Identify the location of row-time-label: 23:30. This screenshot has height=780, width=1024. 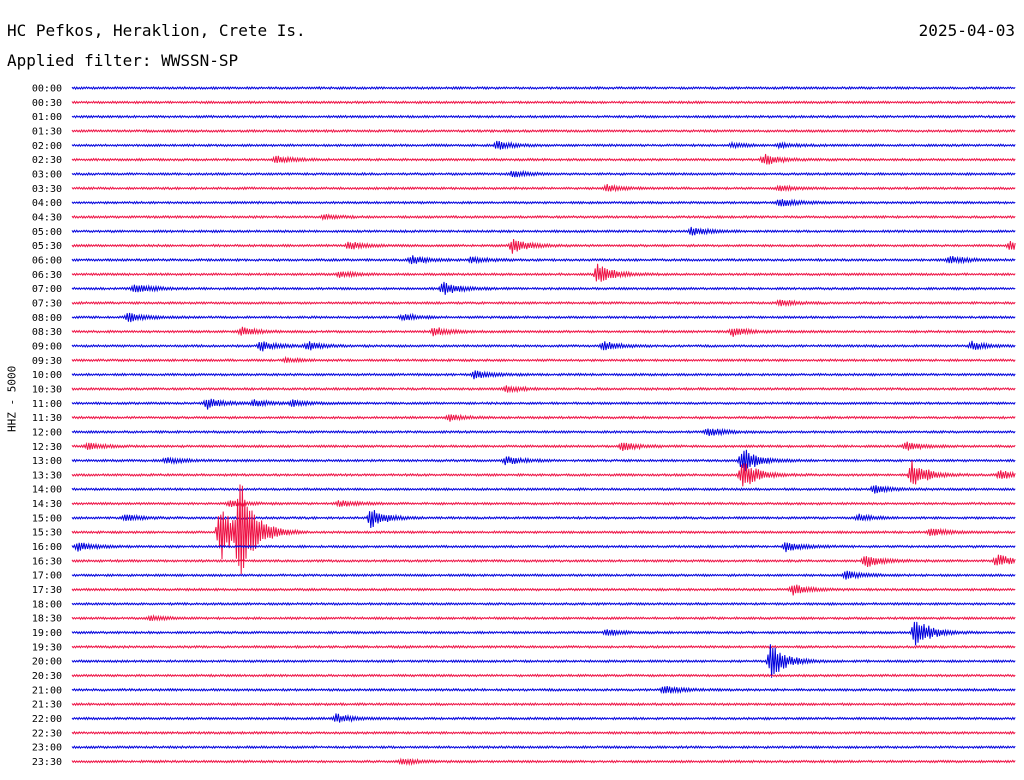
(47, 762).